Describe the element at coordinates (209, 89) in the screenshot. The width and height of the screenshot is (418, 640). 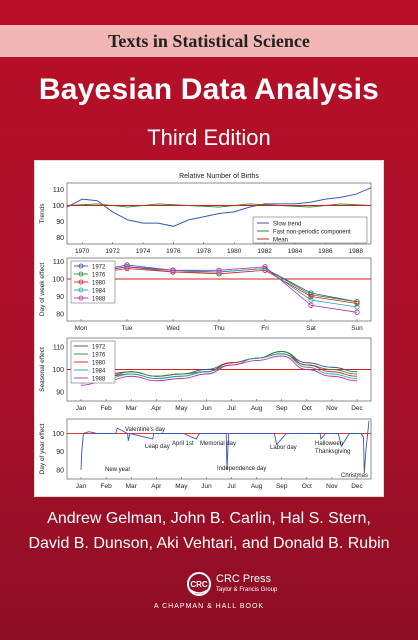
I see `book-title: Bayesian Data Analysis` at that location.